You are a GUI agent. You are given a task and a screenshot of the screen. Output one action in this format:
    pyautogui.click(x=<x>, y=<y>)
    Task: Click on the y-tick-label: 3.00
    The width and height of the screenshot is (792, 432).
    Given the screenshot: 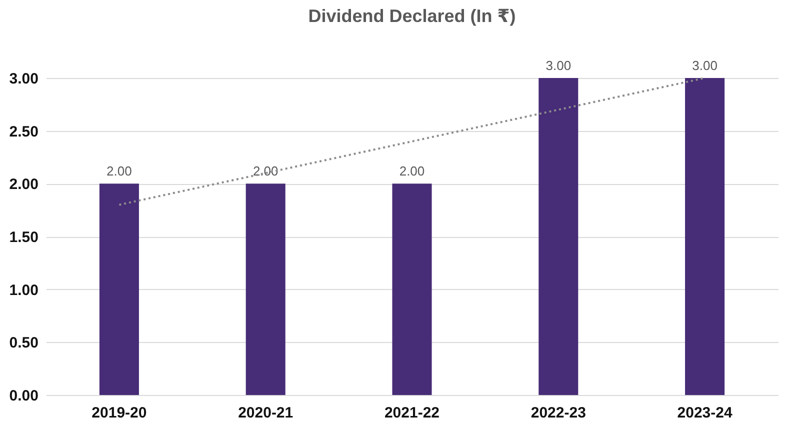 What is the action you would take?
    pyautogui.click(x=23, y=79)
    